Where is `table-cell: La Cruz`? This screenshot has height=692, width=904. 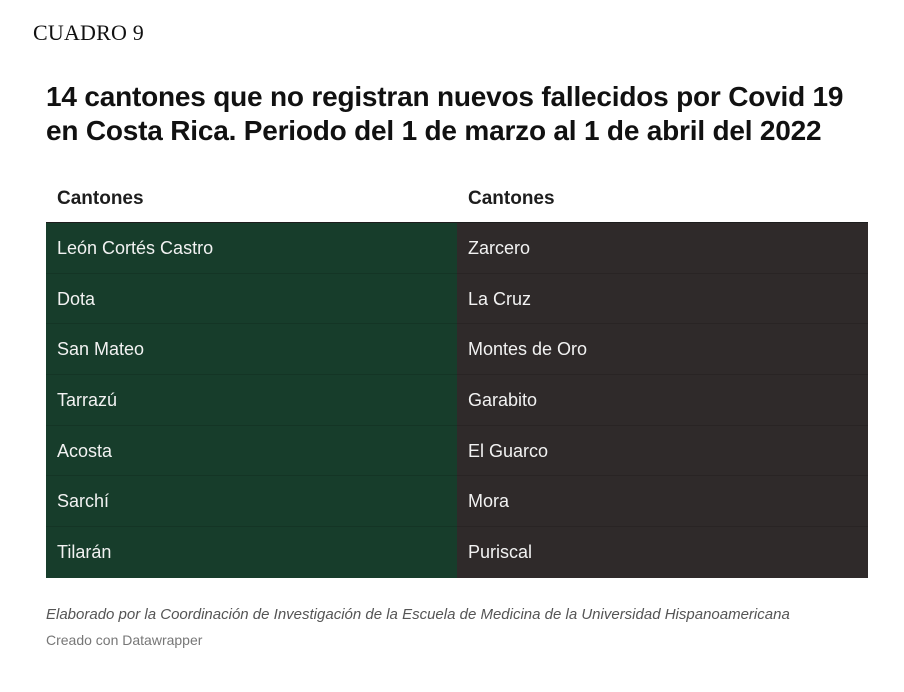 table-cell: La Cruz is located at coordinates (662, 299).